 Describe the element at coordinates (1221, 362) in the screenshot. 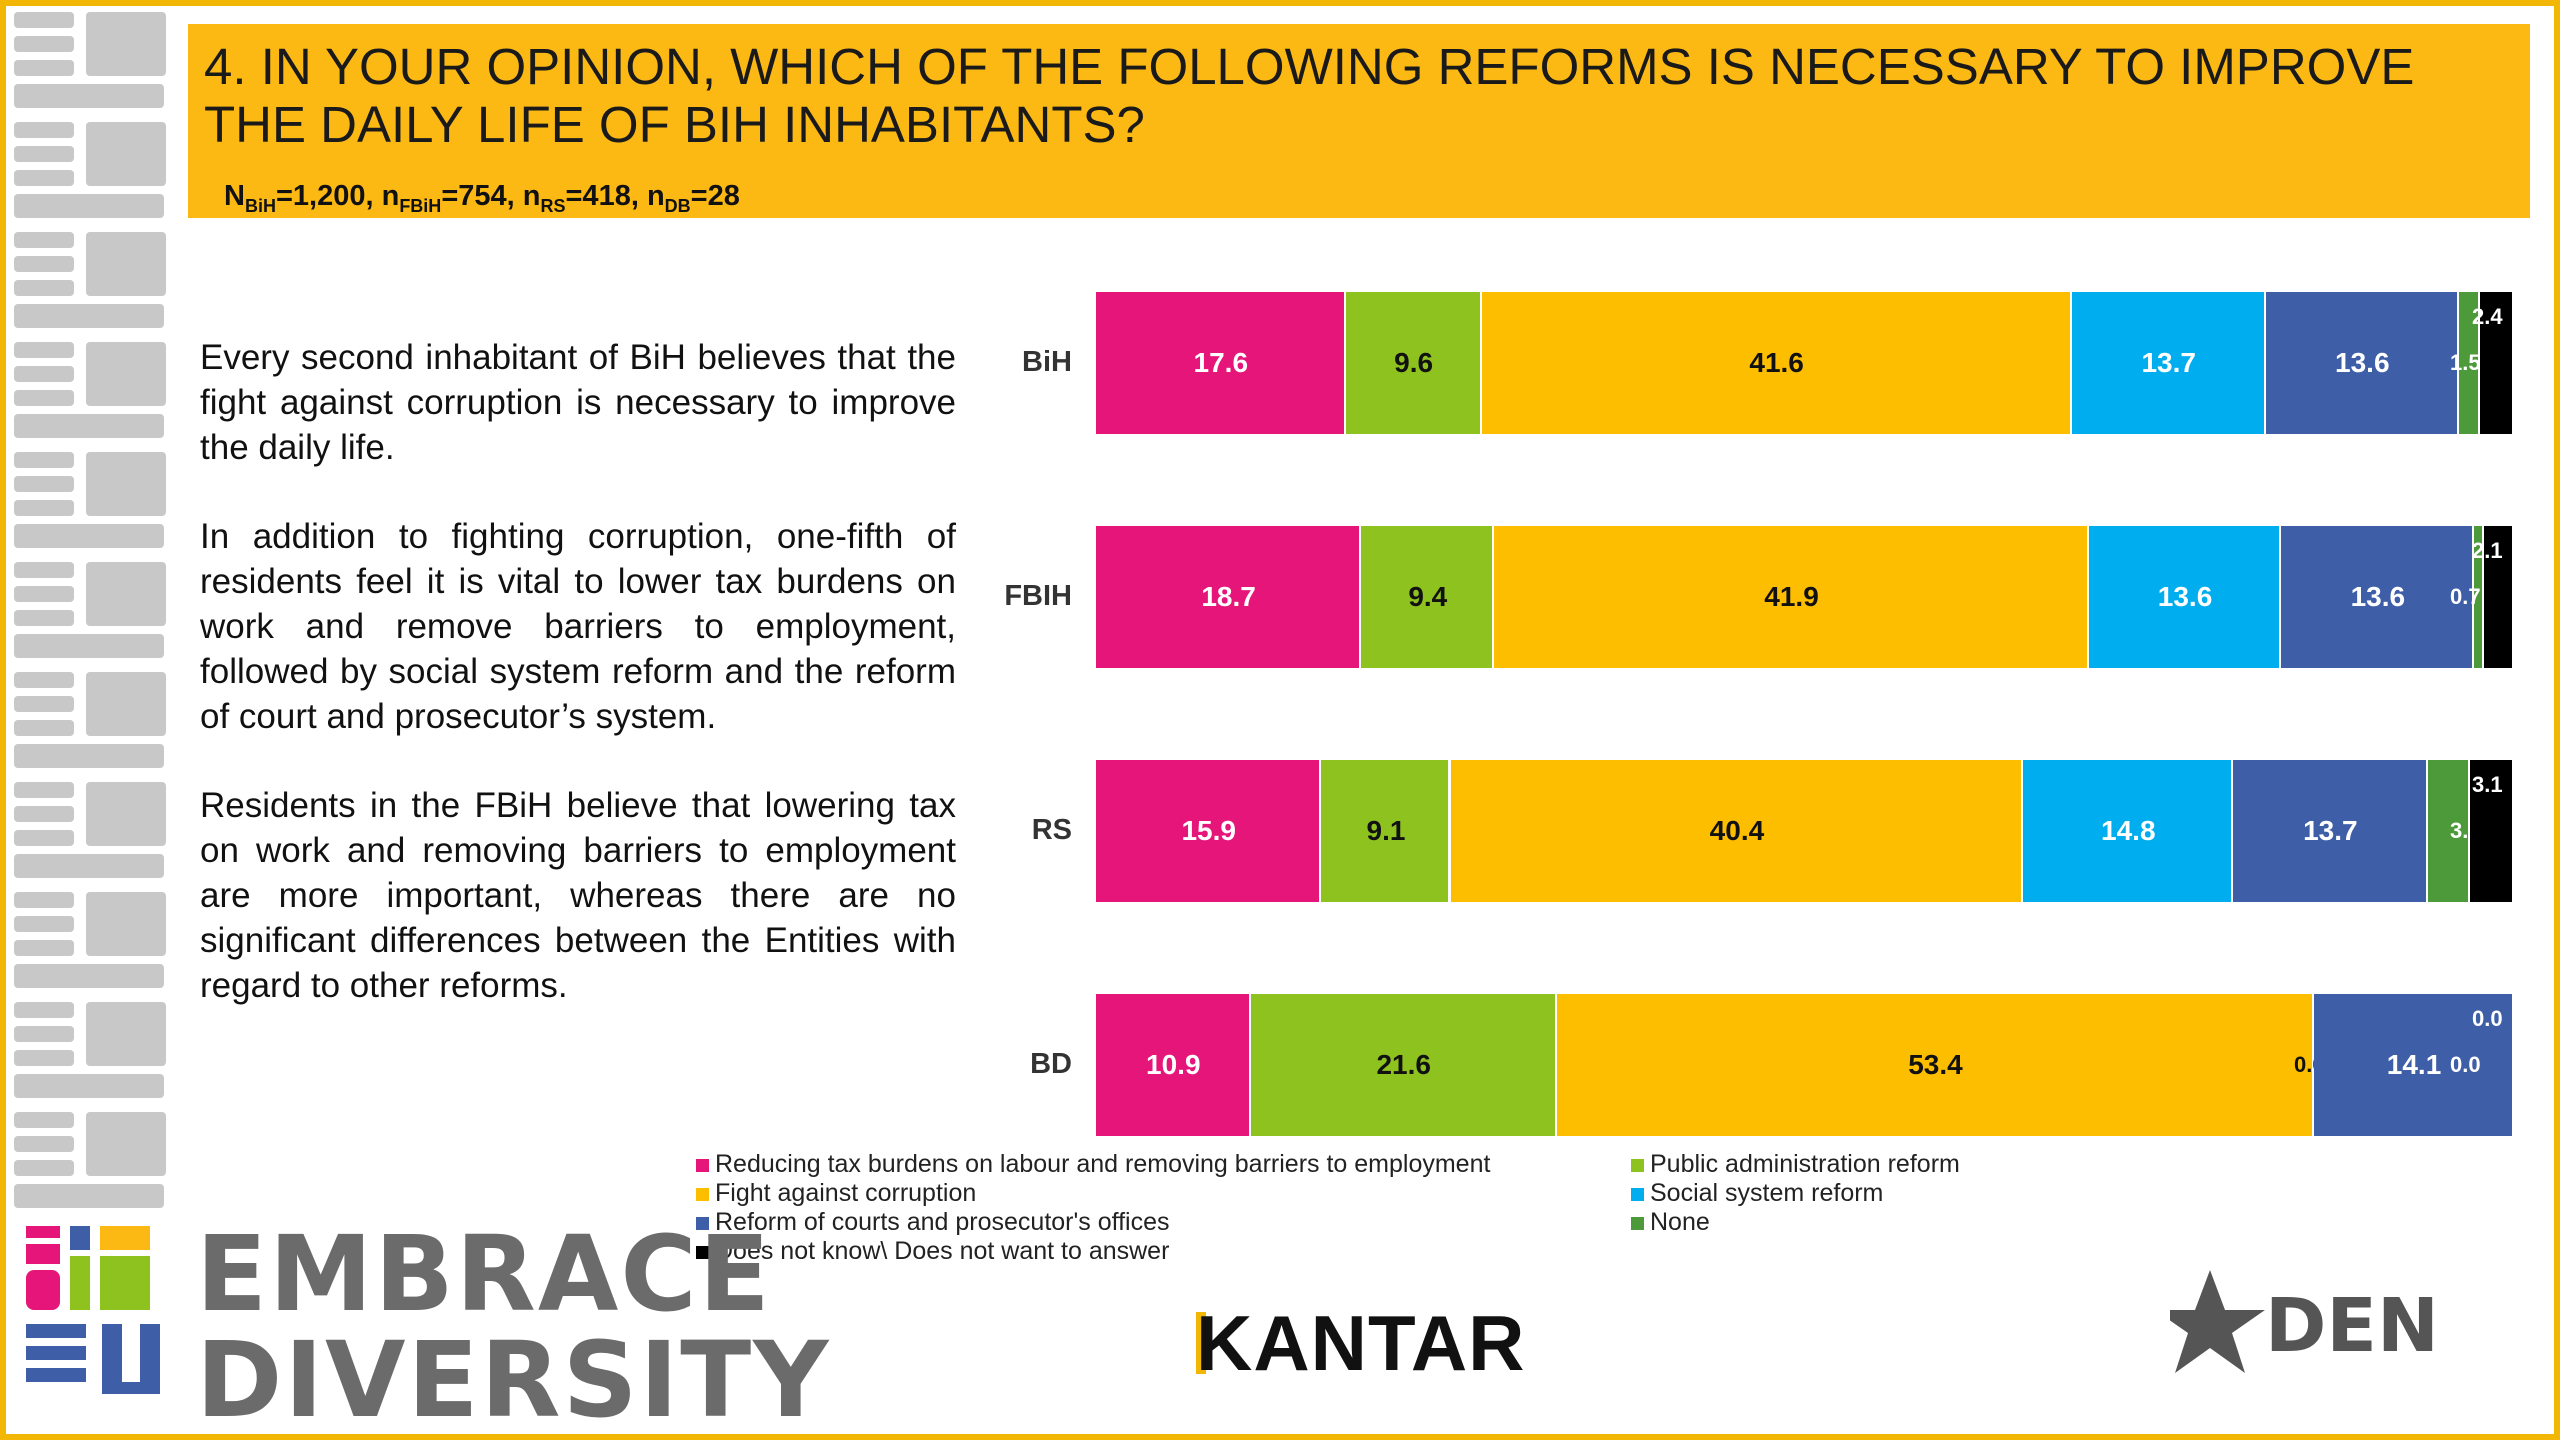

I see `data-label: 17.6` at that location.